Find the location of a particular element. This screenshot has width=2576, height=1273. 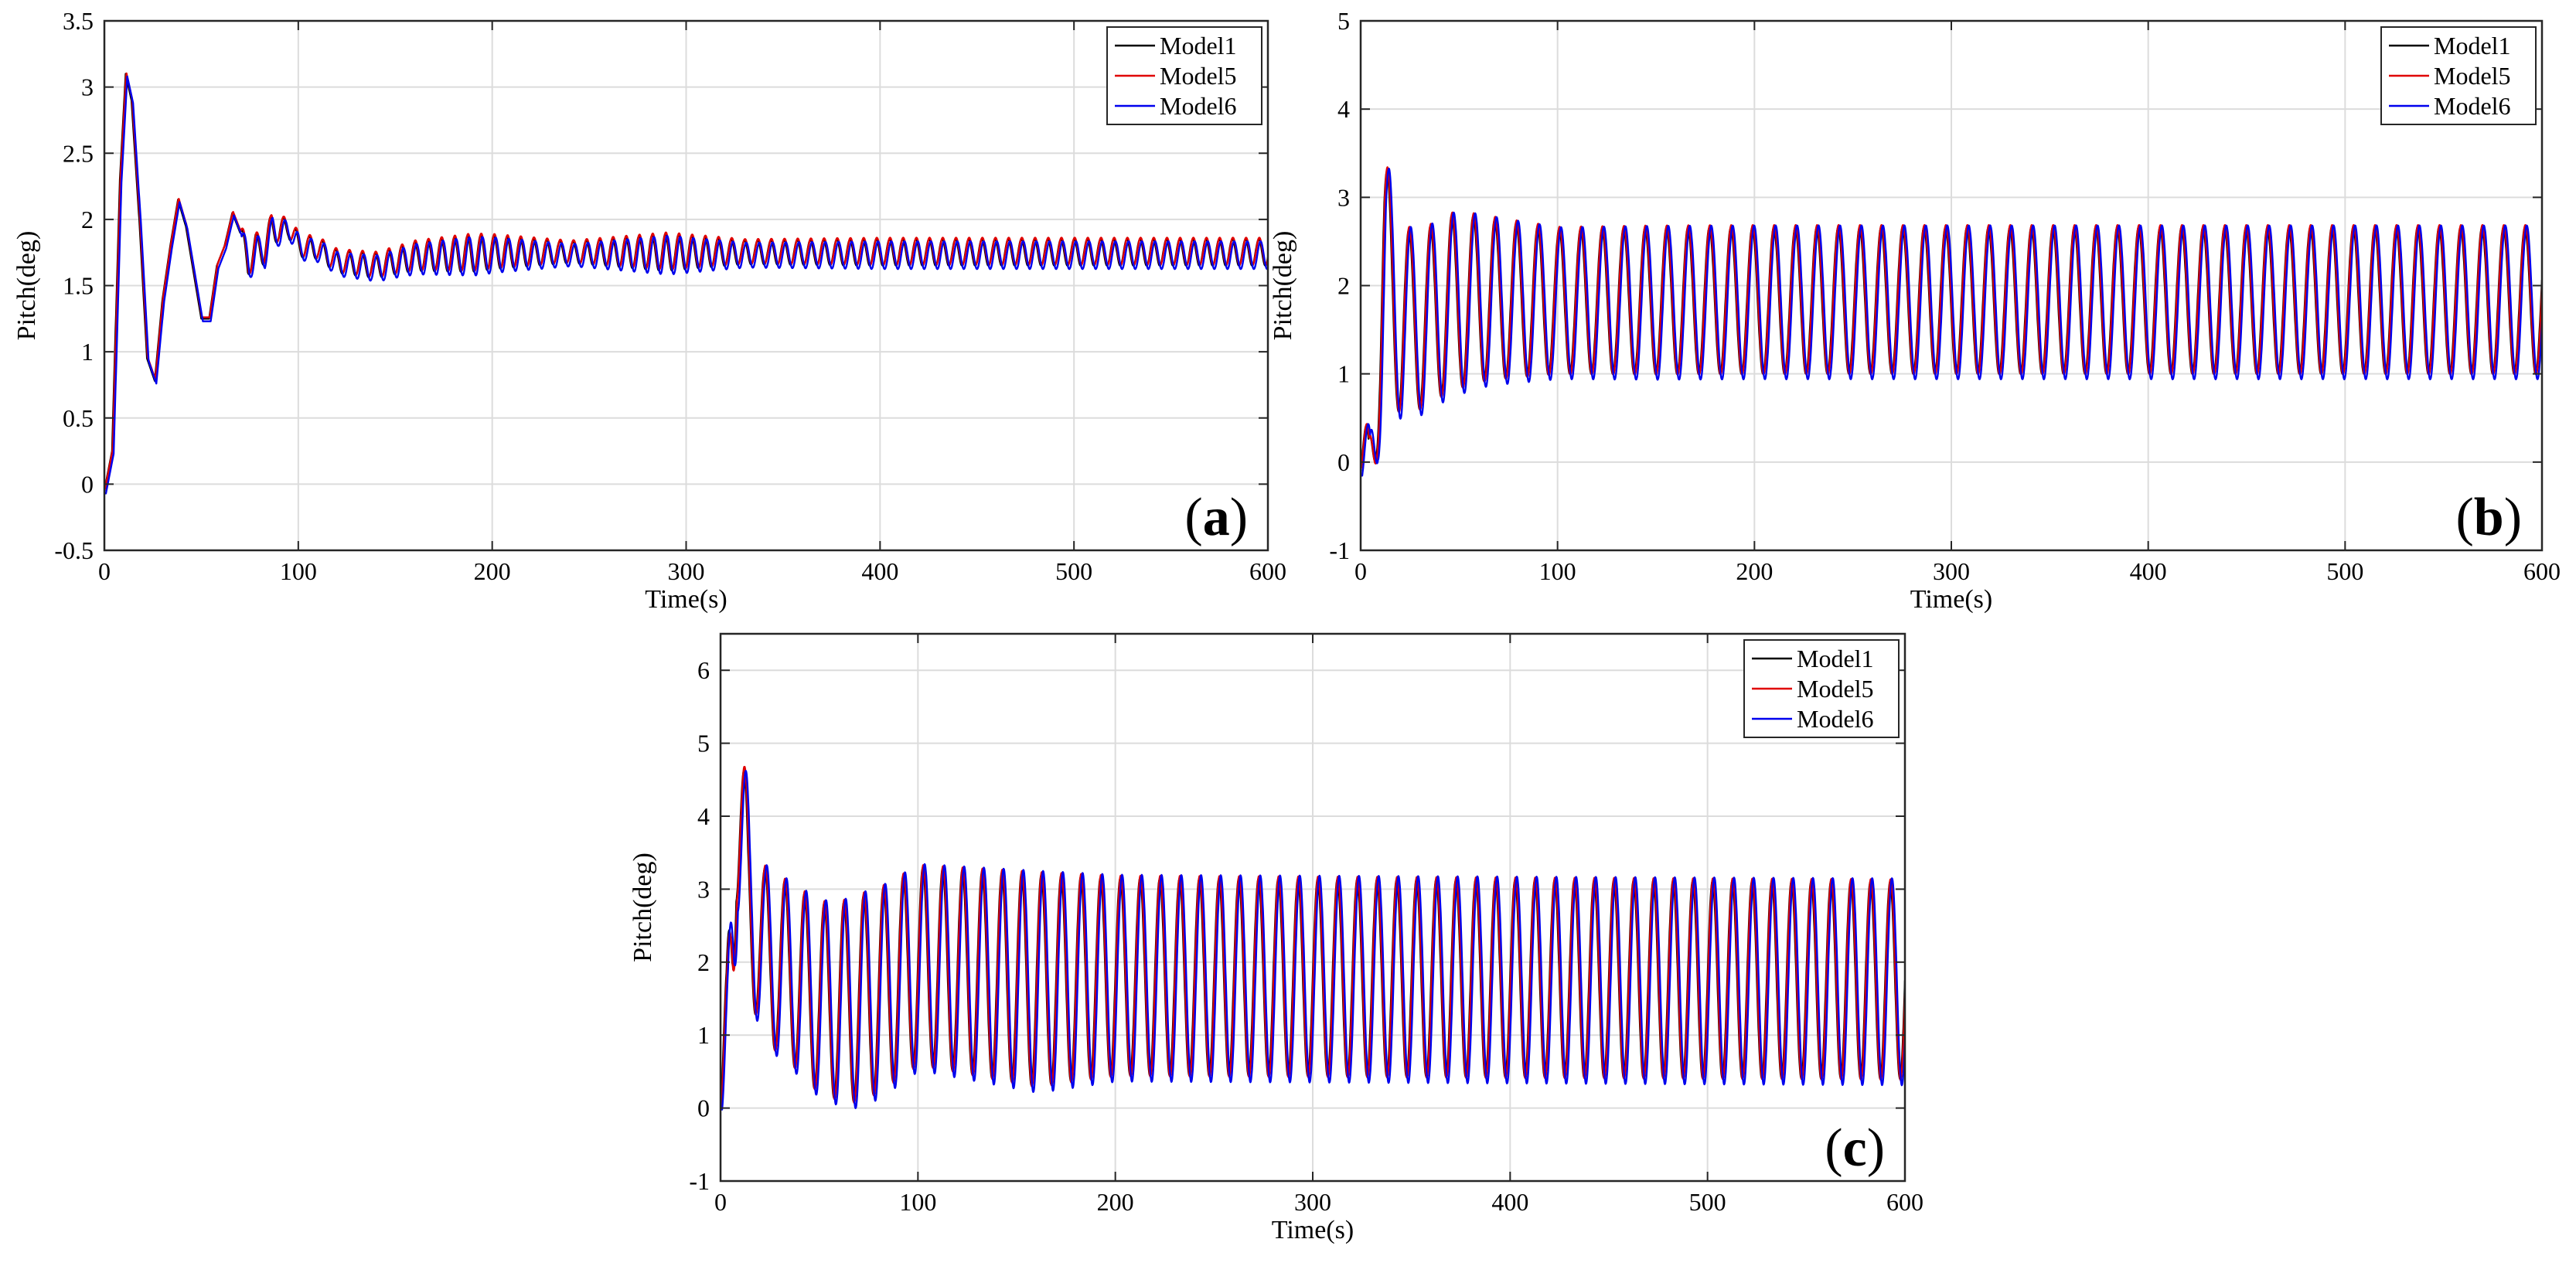

y-tick-label: -0.5 is located at coordinates (74, 550).